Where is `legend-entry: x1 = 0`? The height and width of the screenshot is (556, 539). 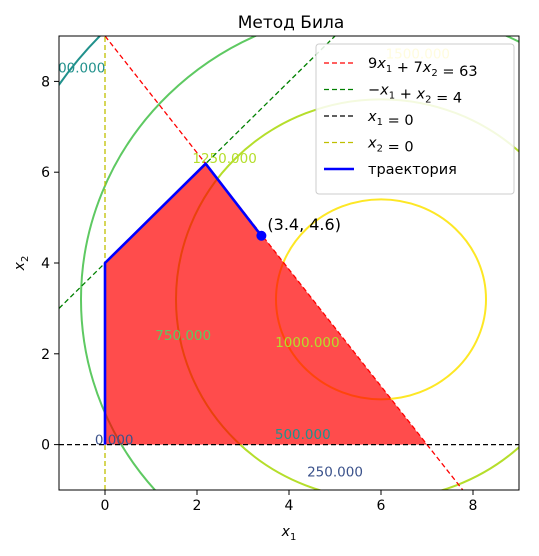 legend-entry: x1 = 0 is located at coordinates (390, 119).